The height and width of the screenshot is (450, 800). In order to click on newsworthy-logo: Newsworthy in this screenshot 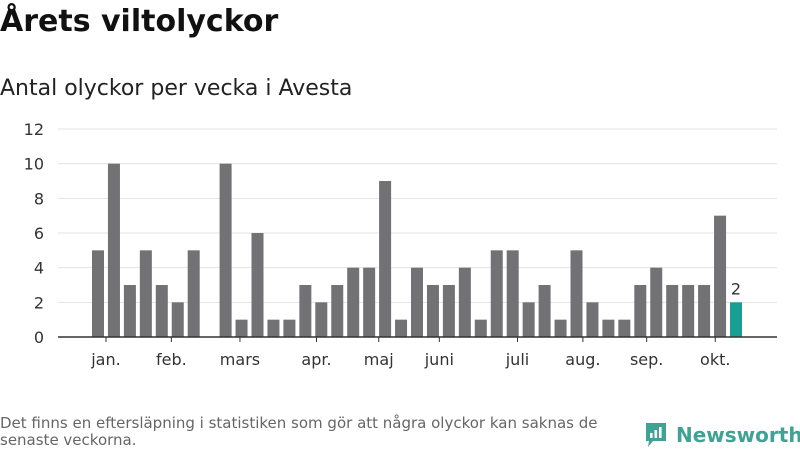, I will do `click(722, 435)`.